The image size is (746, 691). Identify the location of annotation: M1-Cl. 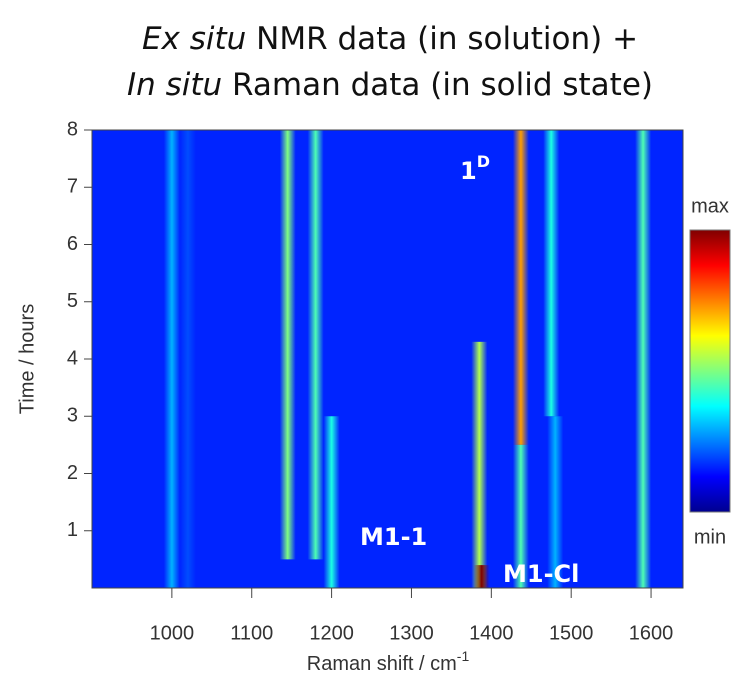
(541, 574).